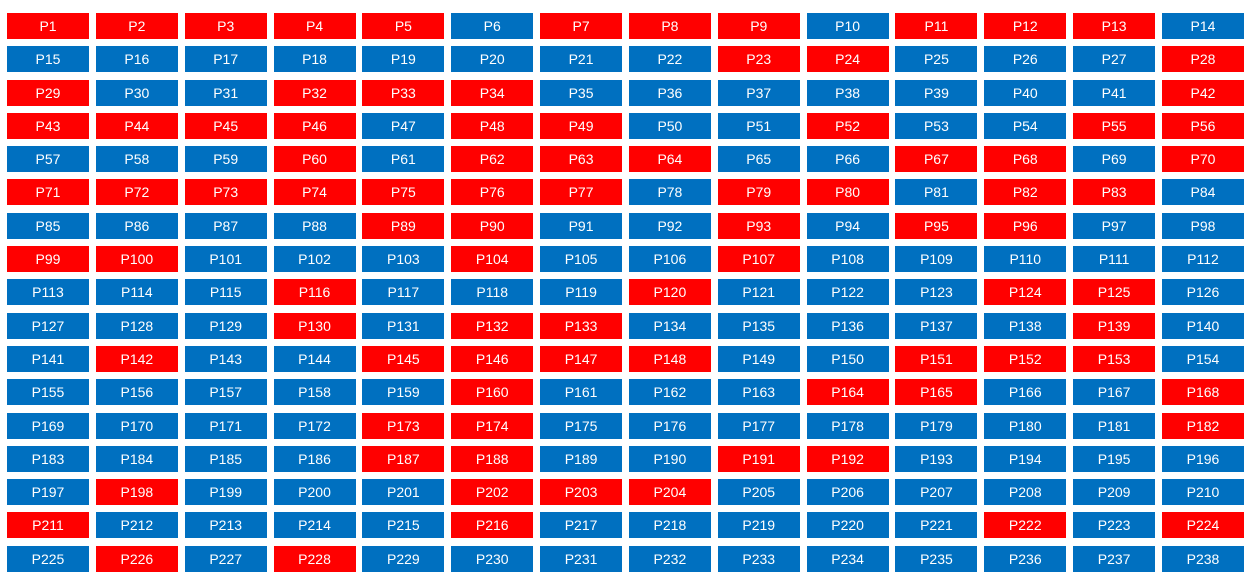 The image size is (1259, 577). What do you see at coordinates (136, 558) in the screenshot?
I see `cell-p226: P226` at bounding box center [136, 558].